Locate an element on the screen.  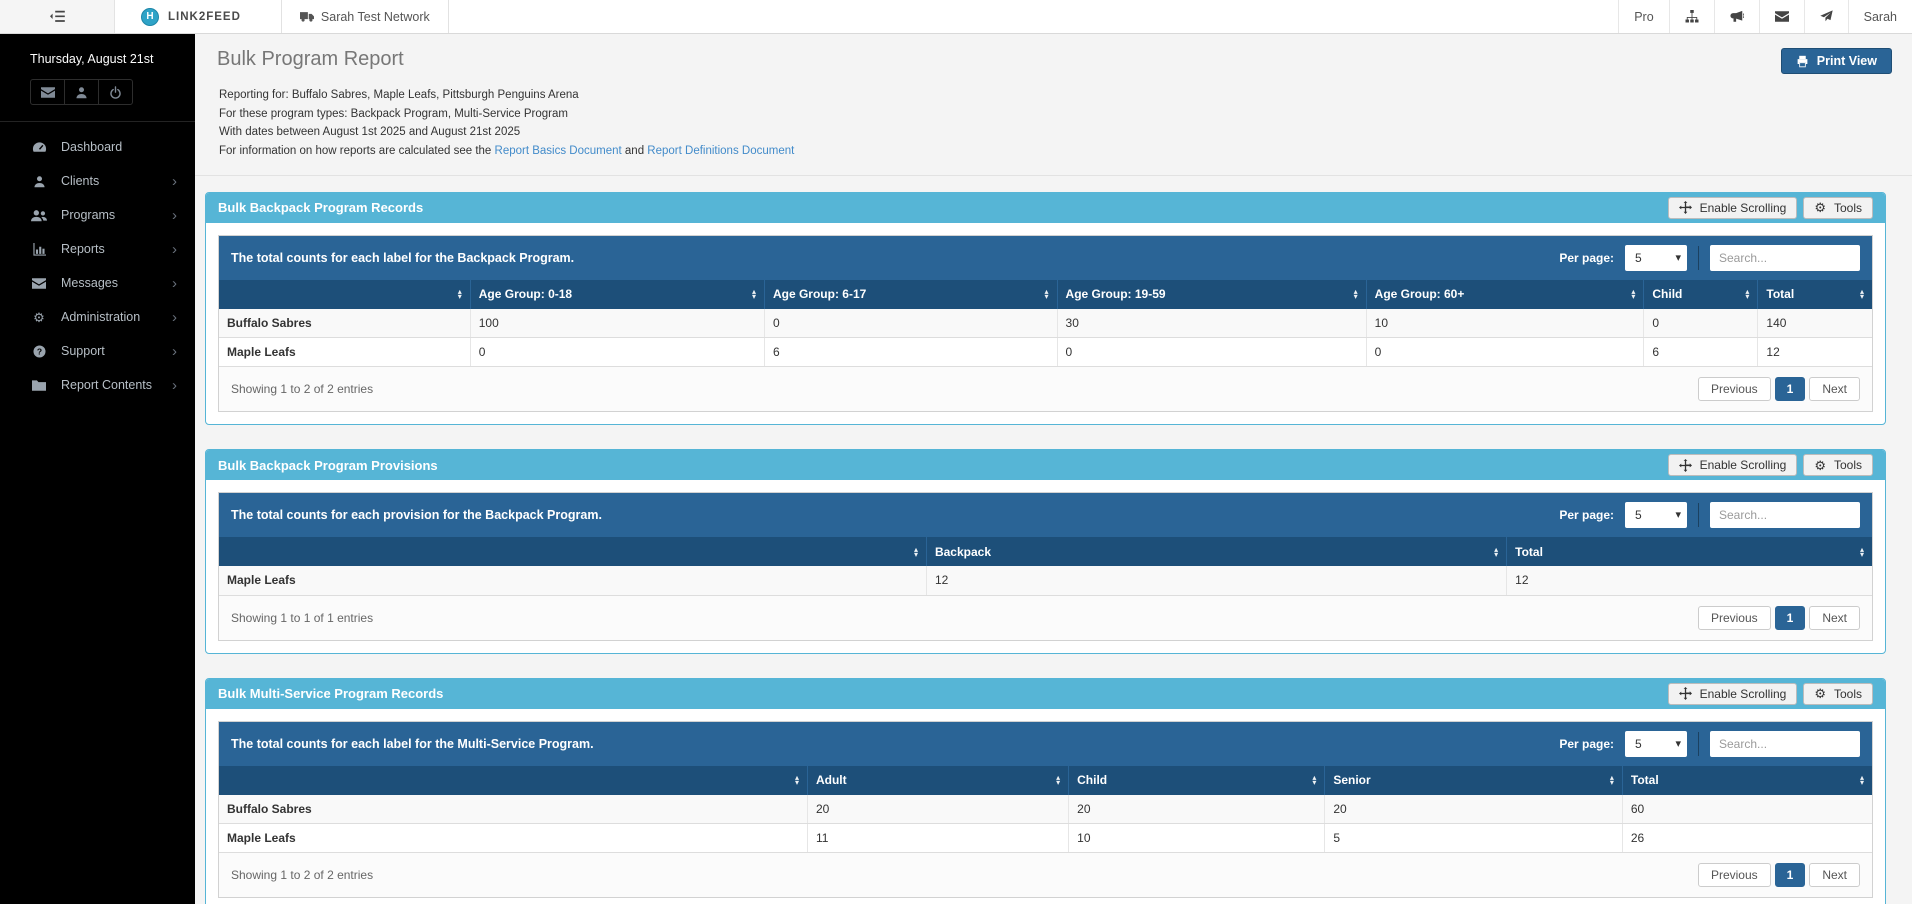
print-view-label: Print View is located at coordinates (1846, 61).